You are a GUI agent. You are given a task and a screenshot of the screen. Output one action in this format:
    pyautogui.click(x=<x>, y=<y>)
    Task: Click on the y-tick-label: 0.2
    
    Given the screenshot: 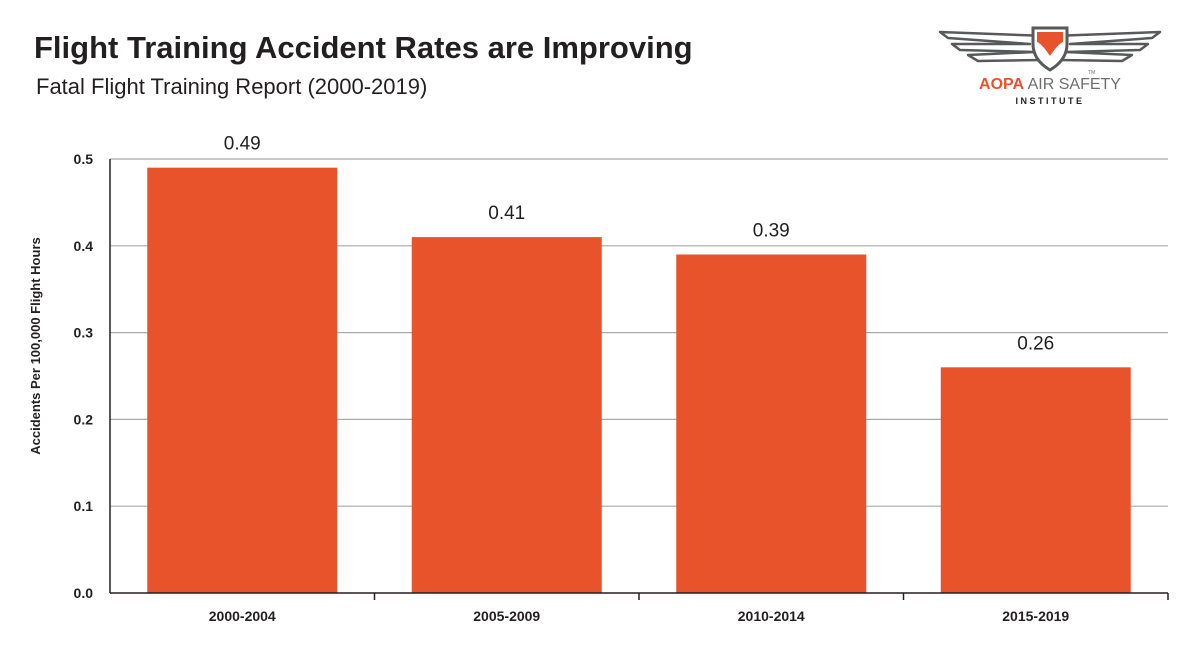 What is the action you would take?
    pyautogui.click(x=84, y=419)
    